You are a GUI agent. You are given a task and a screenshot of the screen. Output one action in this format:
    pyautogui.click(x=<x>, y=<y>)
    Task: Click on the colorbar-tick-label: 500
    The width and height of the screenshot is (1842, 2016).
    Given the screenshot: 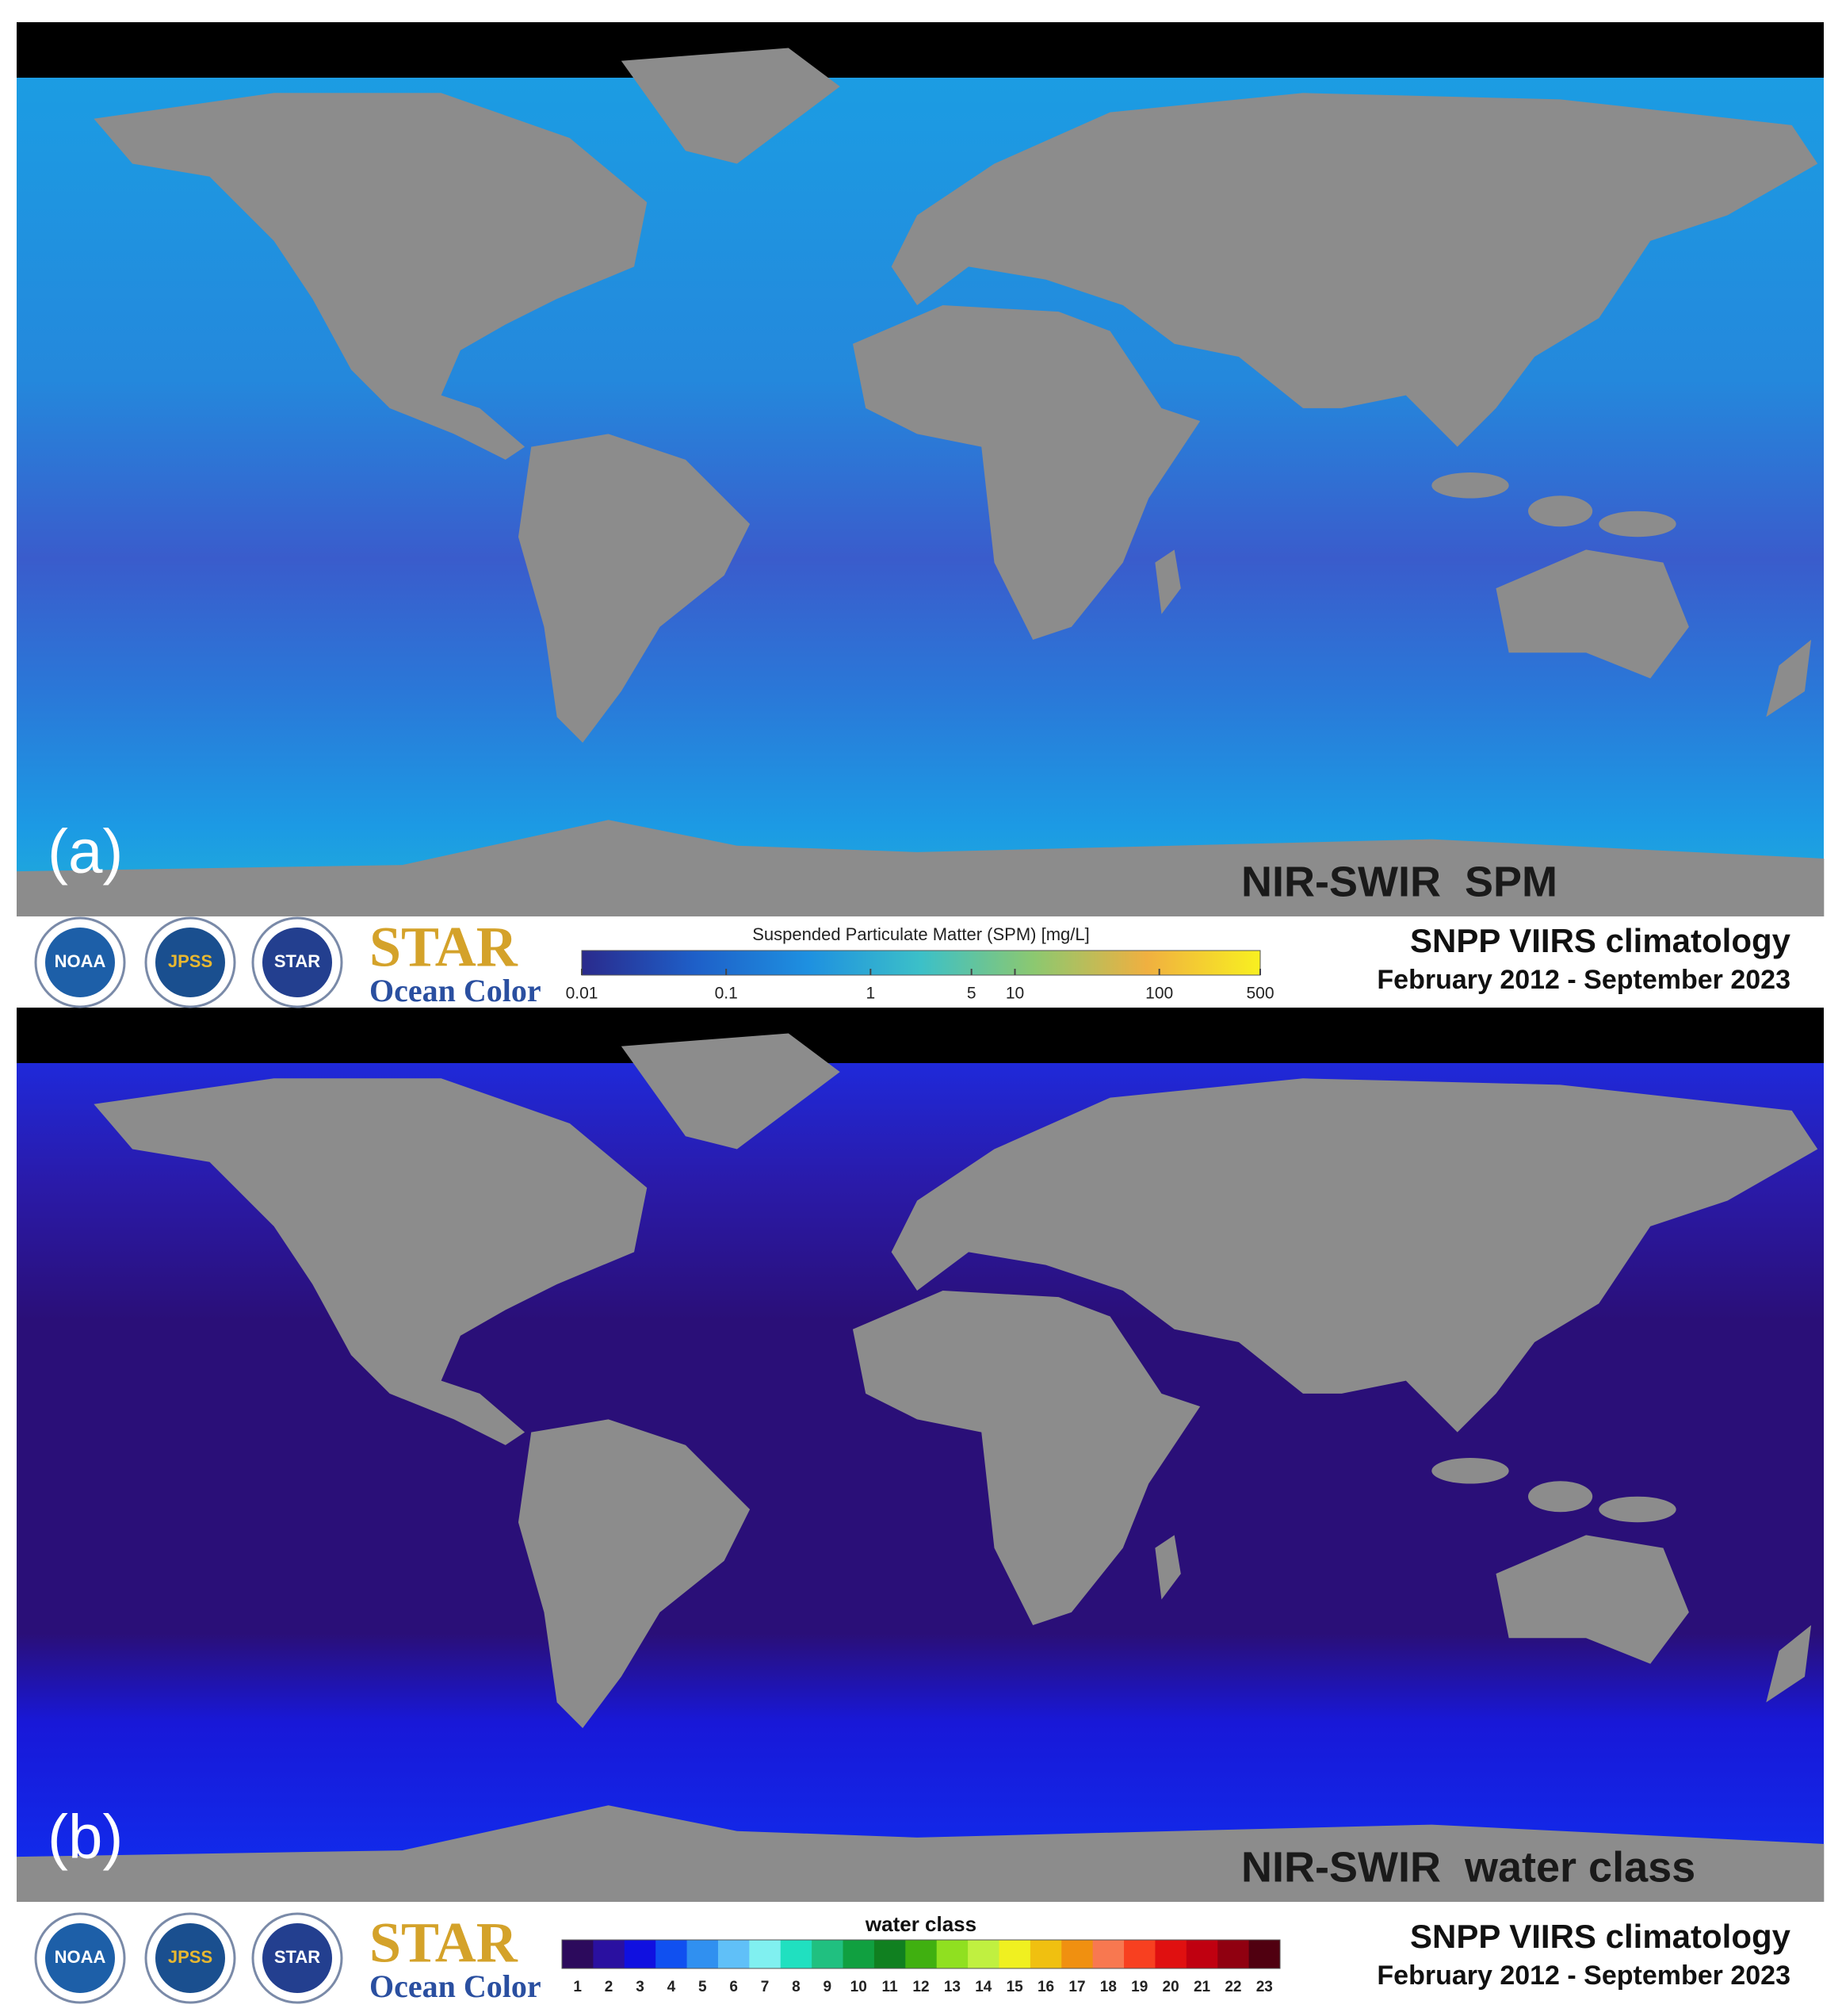 What is the action you would take?
    pyautogui.click(x=1260, y=994)
    